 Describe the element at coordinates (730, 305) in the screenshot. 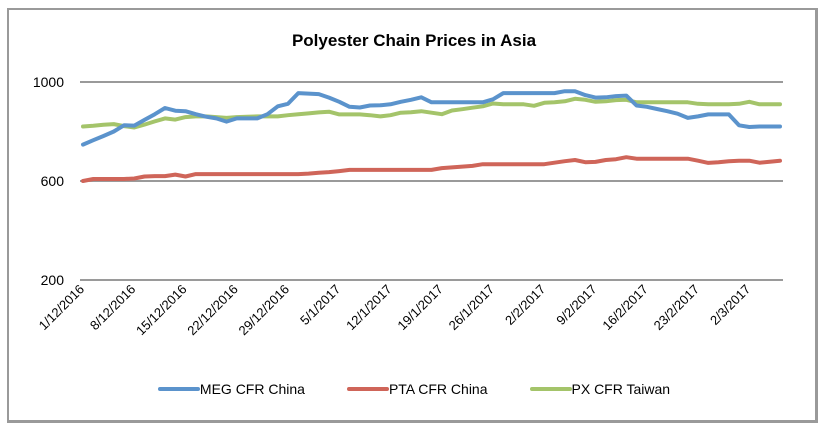

I see `x-tick-label: 2/3/2017` at that location.